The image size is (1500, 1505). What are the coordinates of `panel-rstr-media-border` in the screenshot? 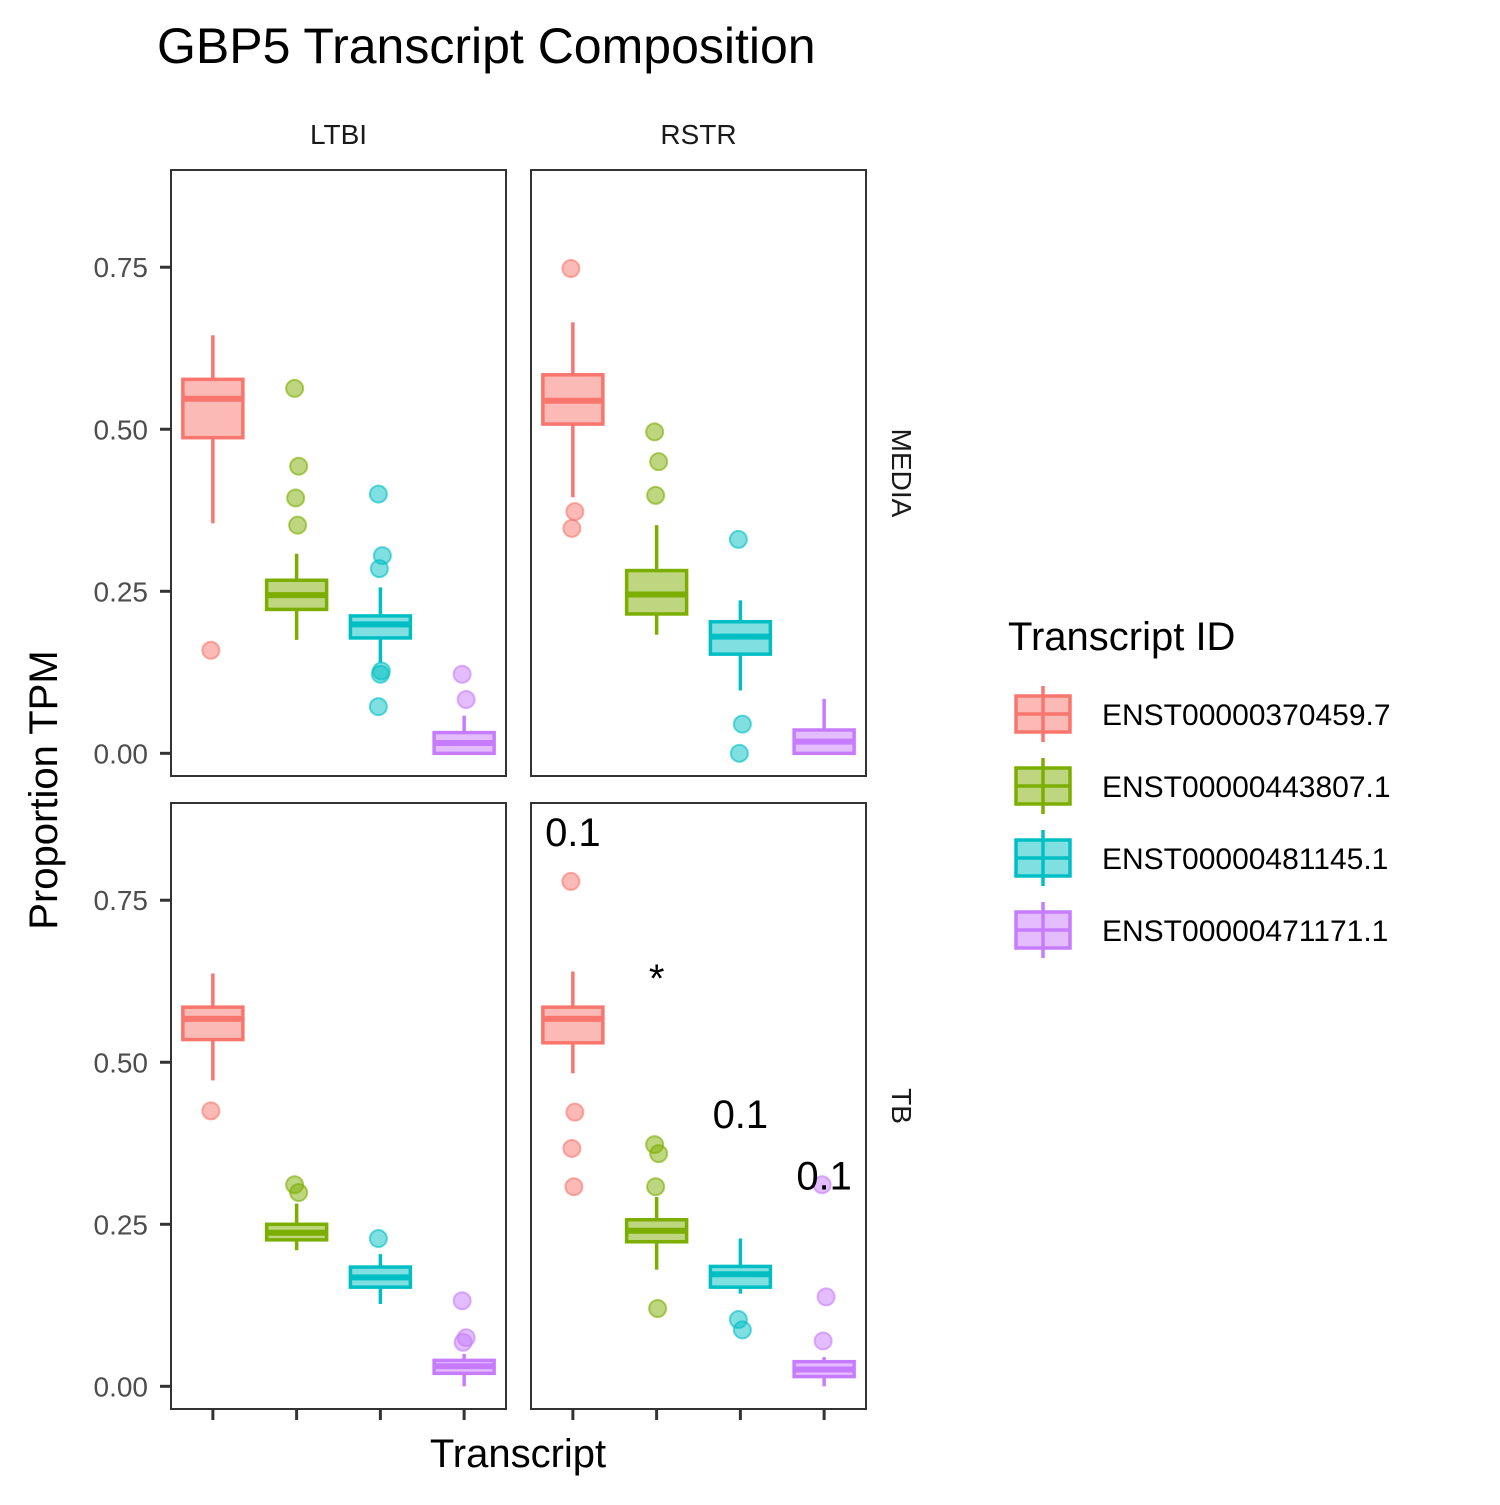 It's located at (698, 473).